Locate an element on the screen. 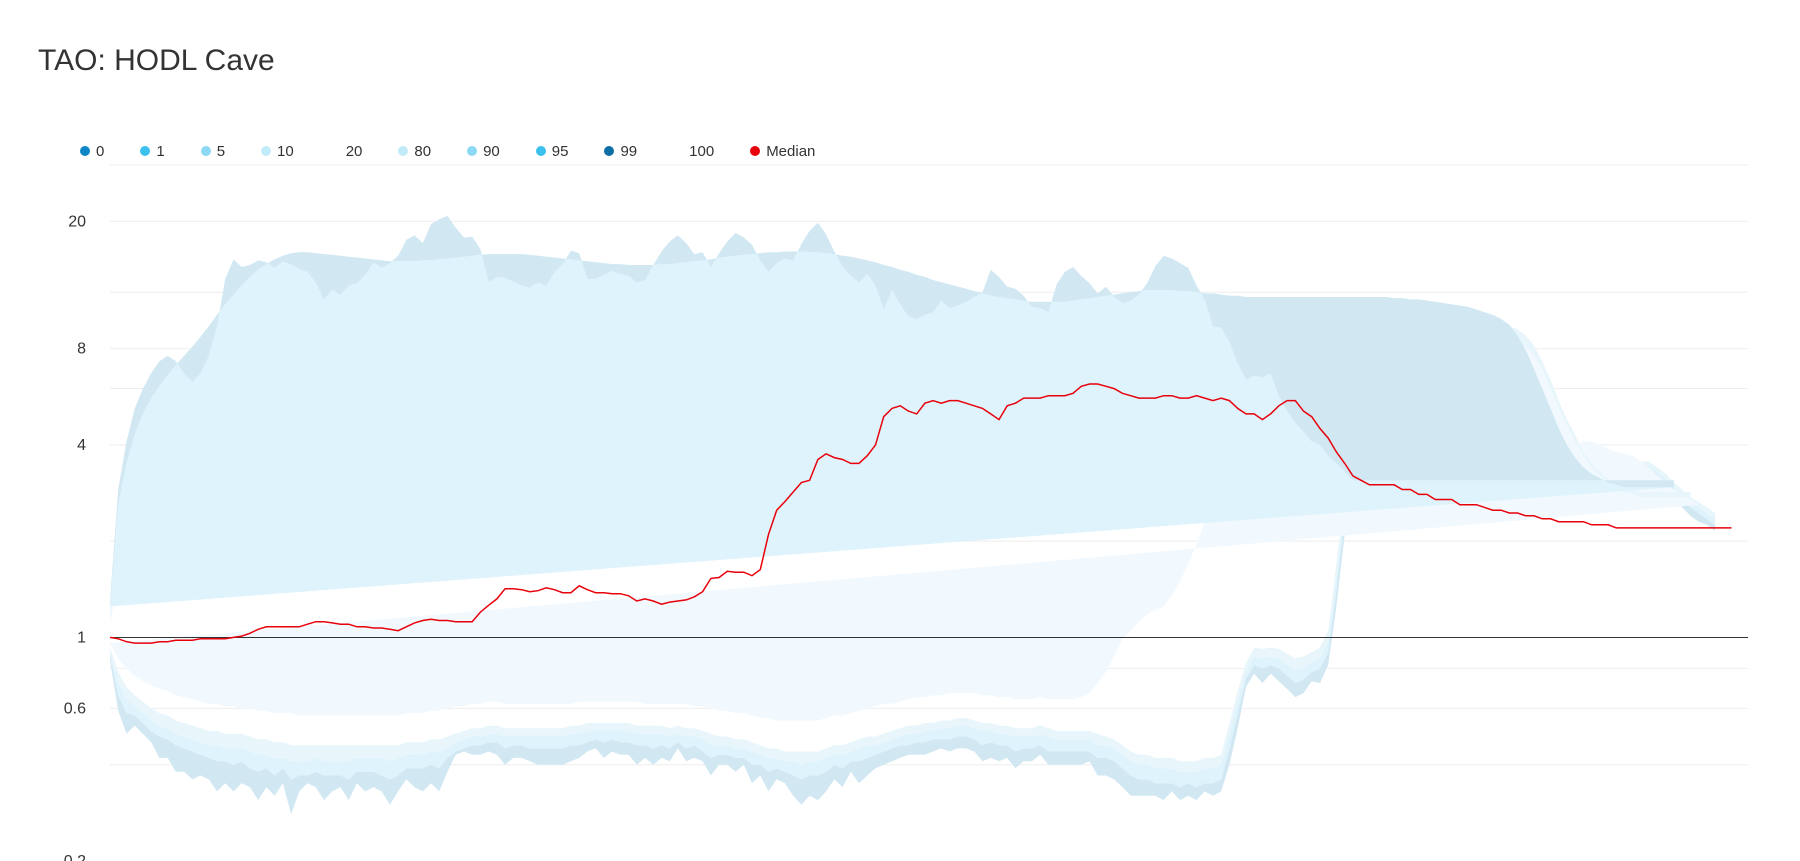  y-tick-label: 1 is located at coordinates (81, 637).